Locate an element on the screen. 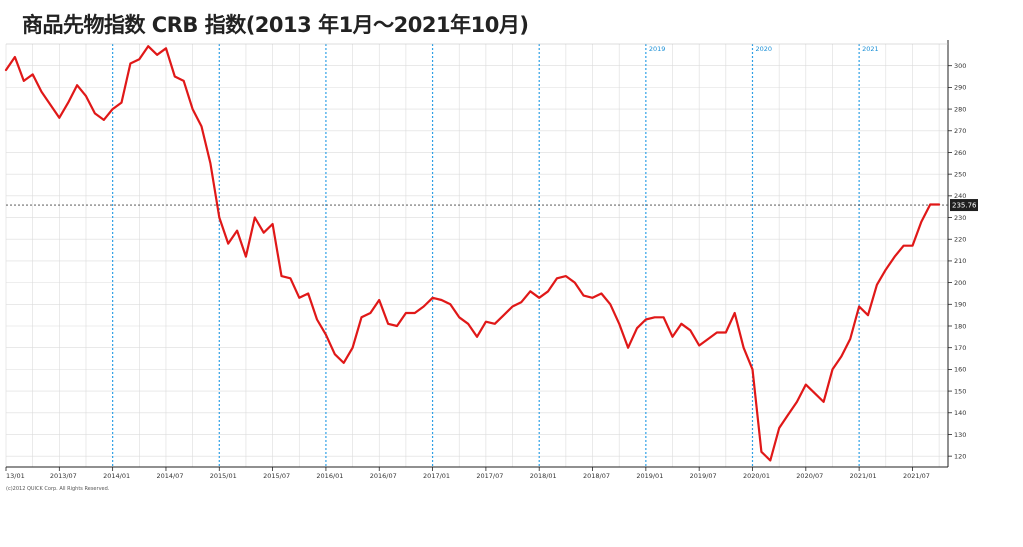  y-tick-label: 200 is located at coordinates (960, 283).